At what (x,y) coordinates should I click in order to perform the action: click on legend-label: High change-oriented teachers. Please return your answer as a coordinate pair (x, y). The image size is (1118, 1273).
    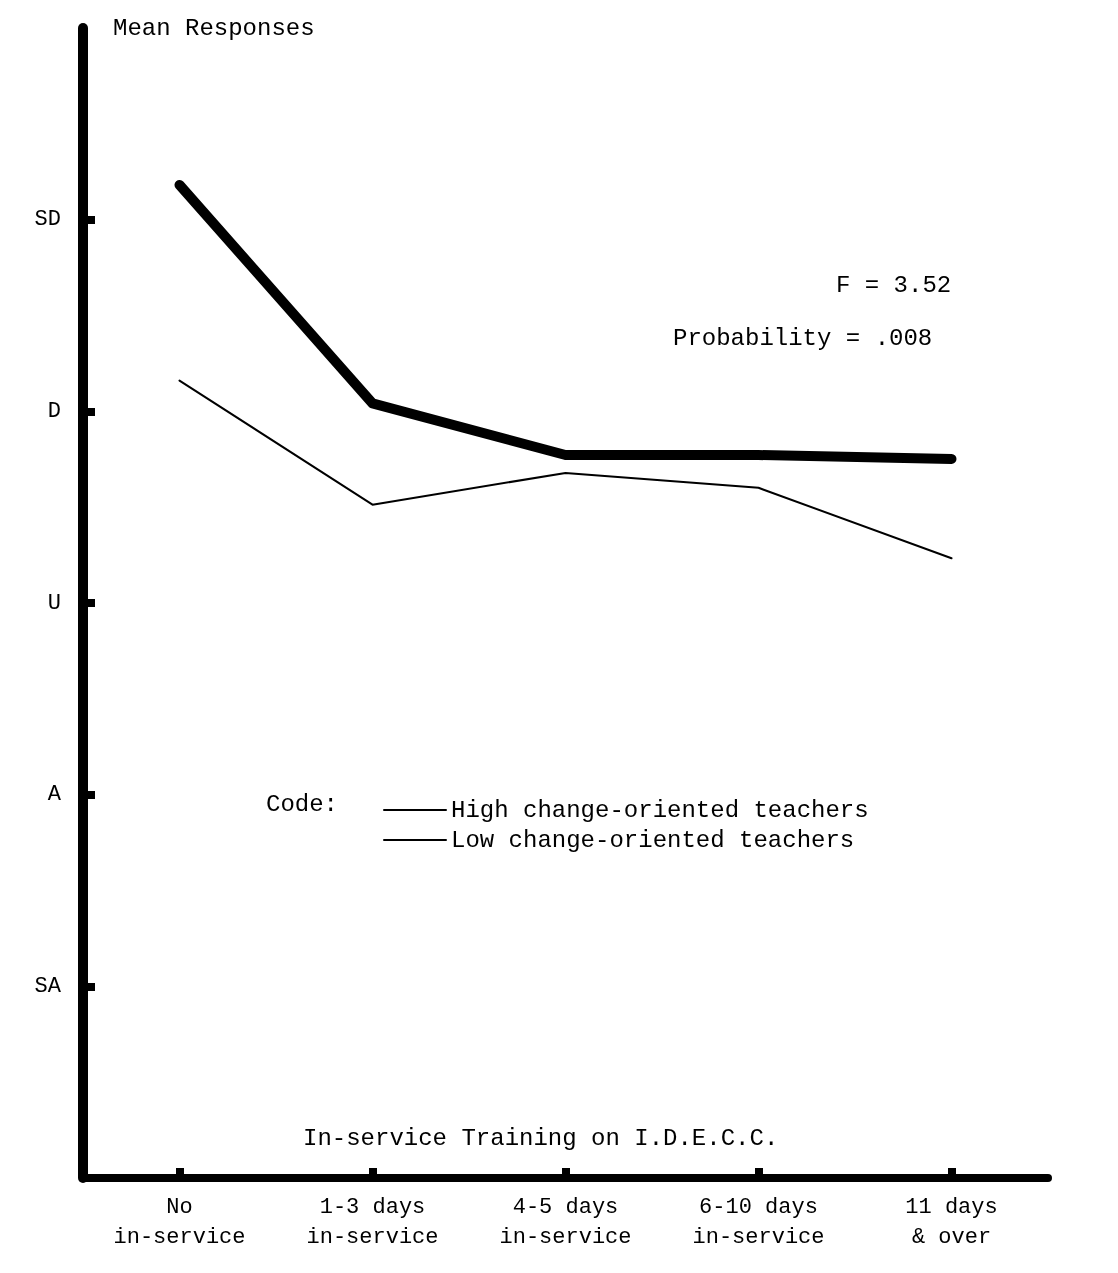
    Looking at the image, I should click on (660, 810).